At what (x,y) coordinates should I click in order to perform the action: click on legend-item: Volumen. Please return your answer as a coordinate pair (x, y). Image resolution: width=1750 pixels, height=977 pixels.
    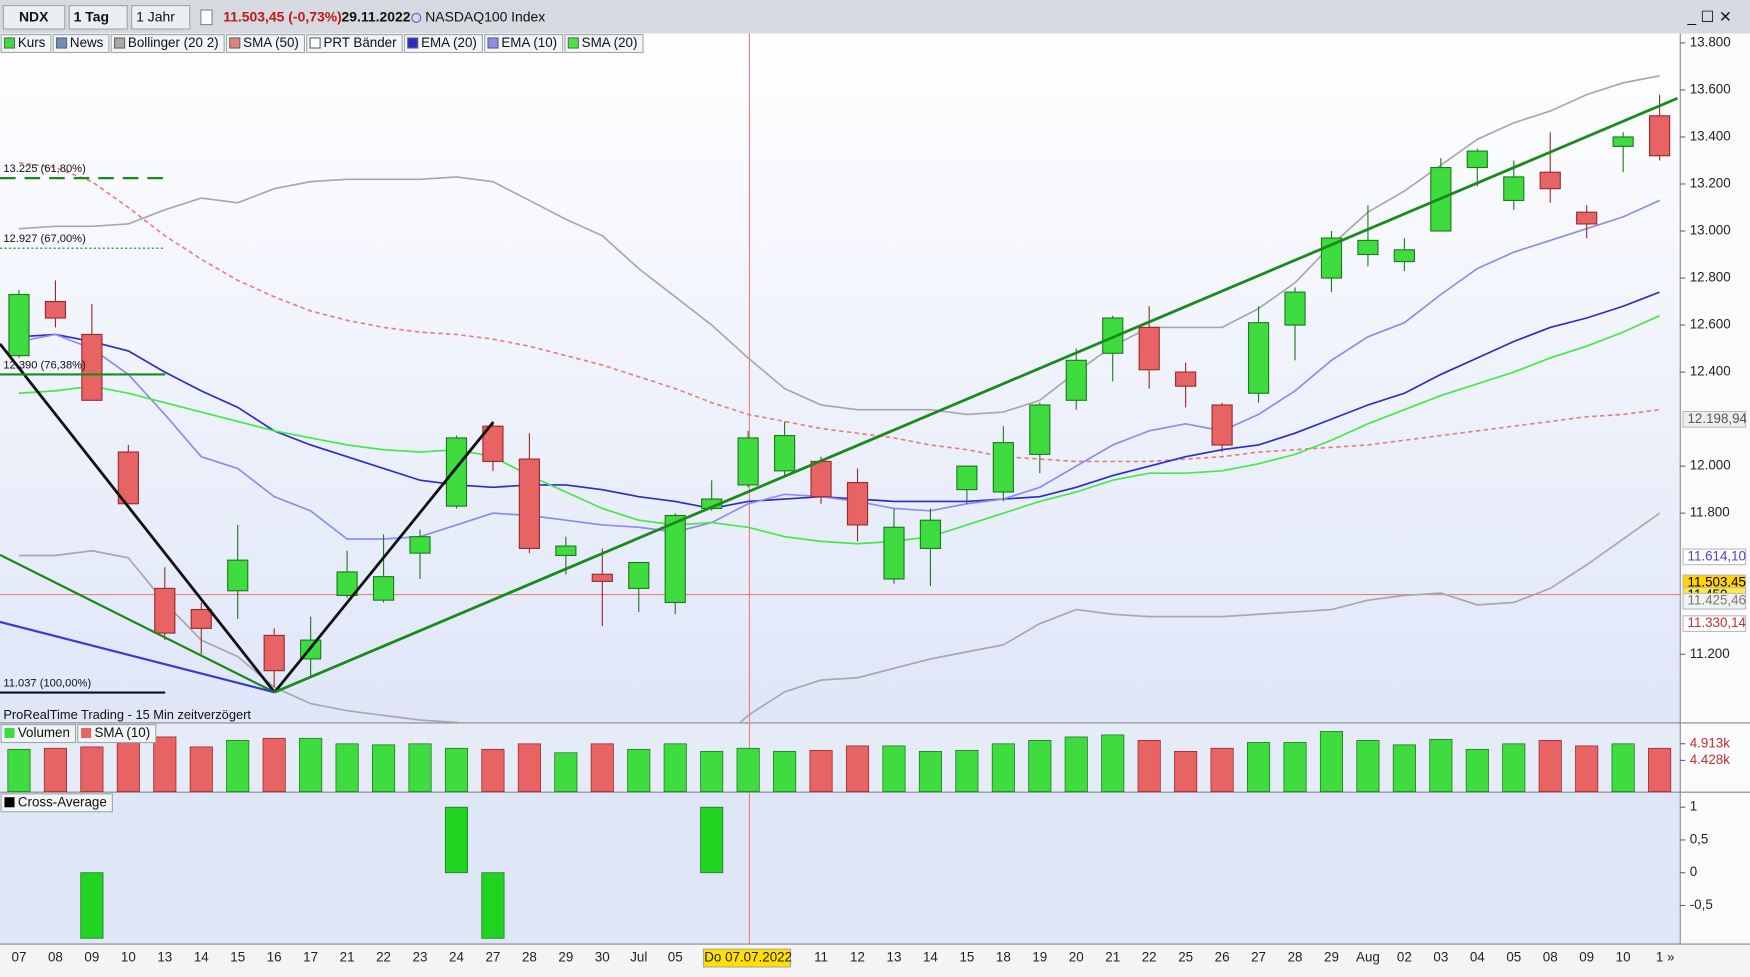
    Looking at the image, I should click on (38, 734).